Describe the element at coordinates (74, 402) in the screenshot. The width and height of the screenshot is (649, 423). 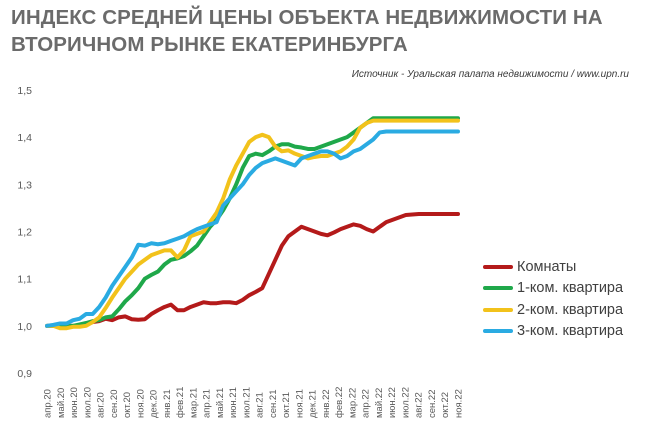
I see `x-tick-label: июн.20` at that location.